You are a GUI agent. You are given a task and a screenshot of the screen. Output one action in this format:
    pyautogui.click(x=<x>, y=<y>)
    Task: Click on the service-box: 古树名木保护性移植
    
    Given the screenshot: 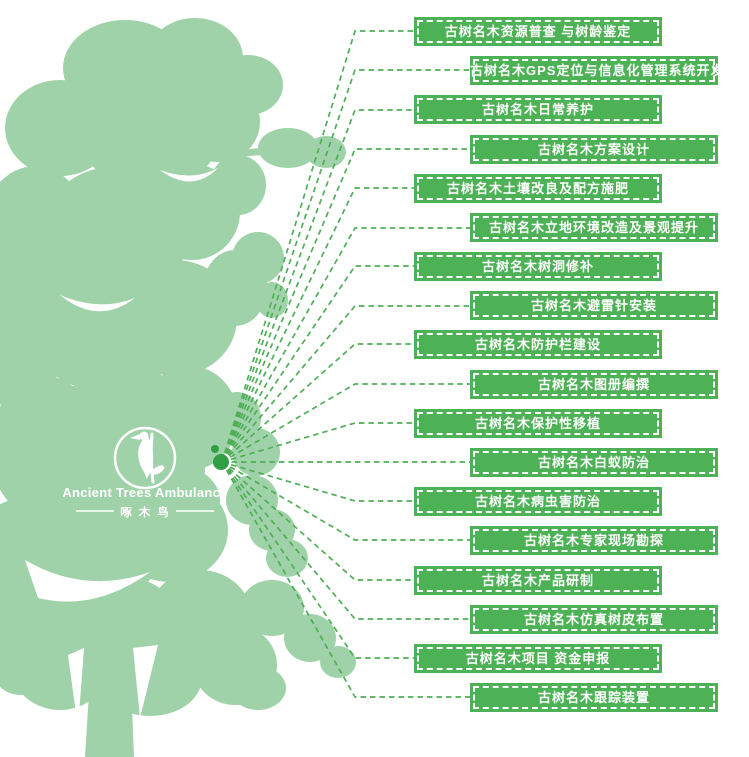 What is the action you would take?
    pyautogui.click(x=538, y=423)
    